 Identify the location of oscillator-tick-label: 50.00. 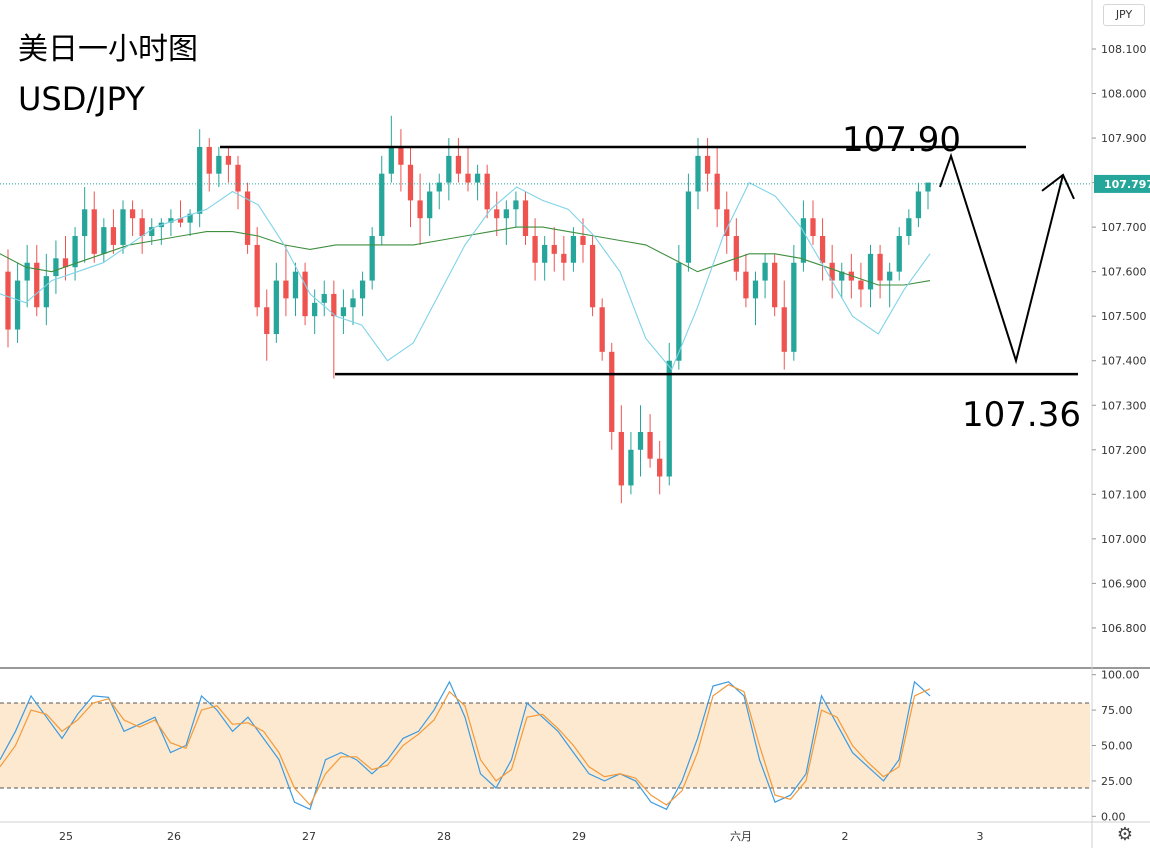
(1117, 746).